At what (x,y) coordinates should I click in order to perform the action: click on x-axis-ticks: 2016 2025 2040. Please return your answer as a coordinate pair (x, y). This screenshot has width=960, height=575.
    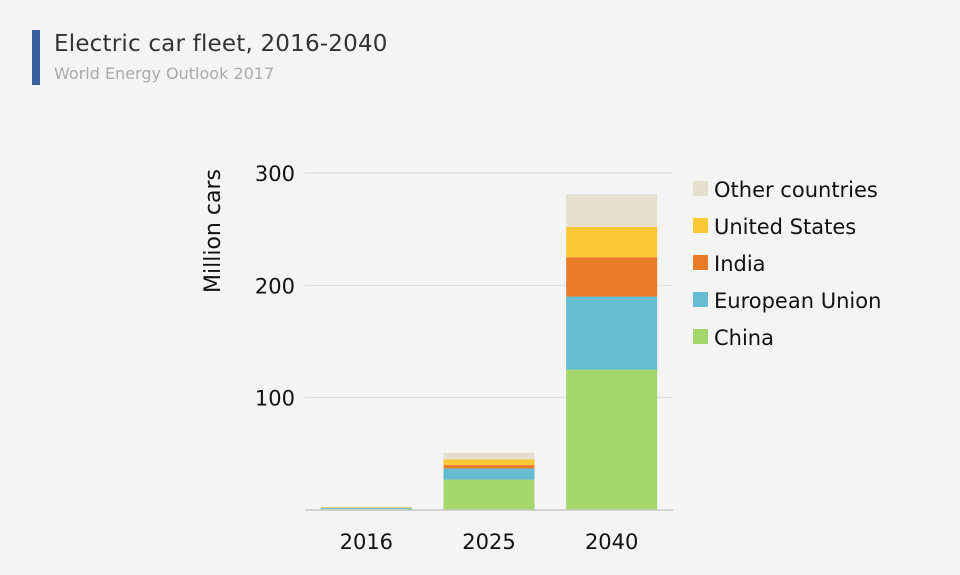
    Looking at the image, I should click on (489, 542).